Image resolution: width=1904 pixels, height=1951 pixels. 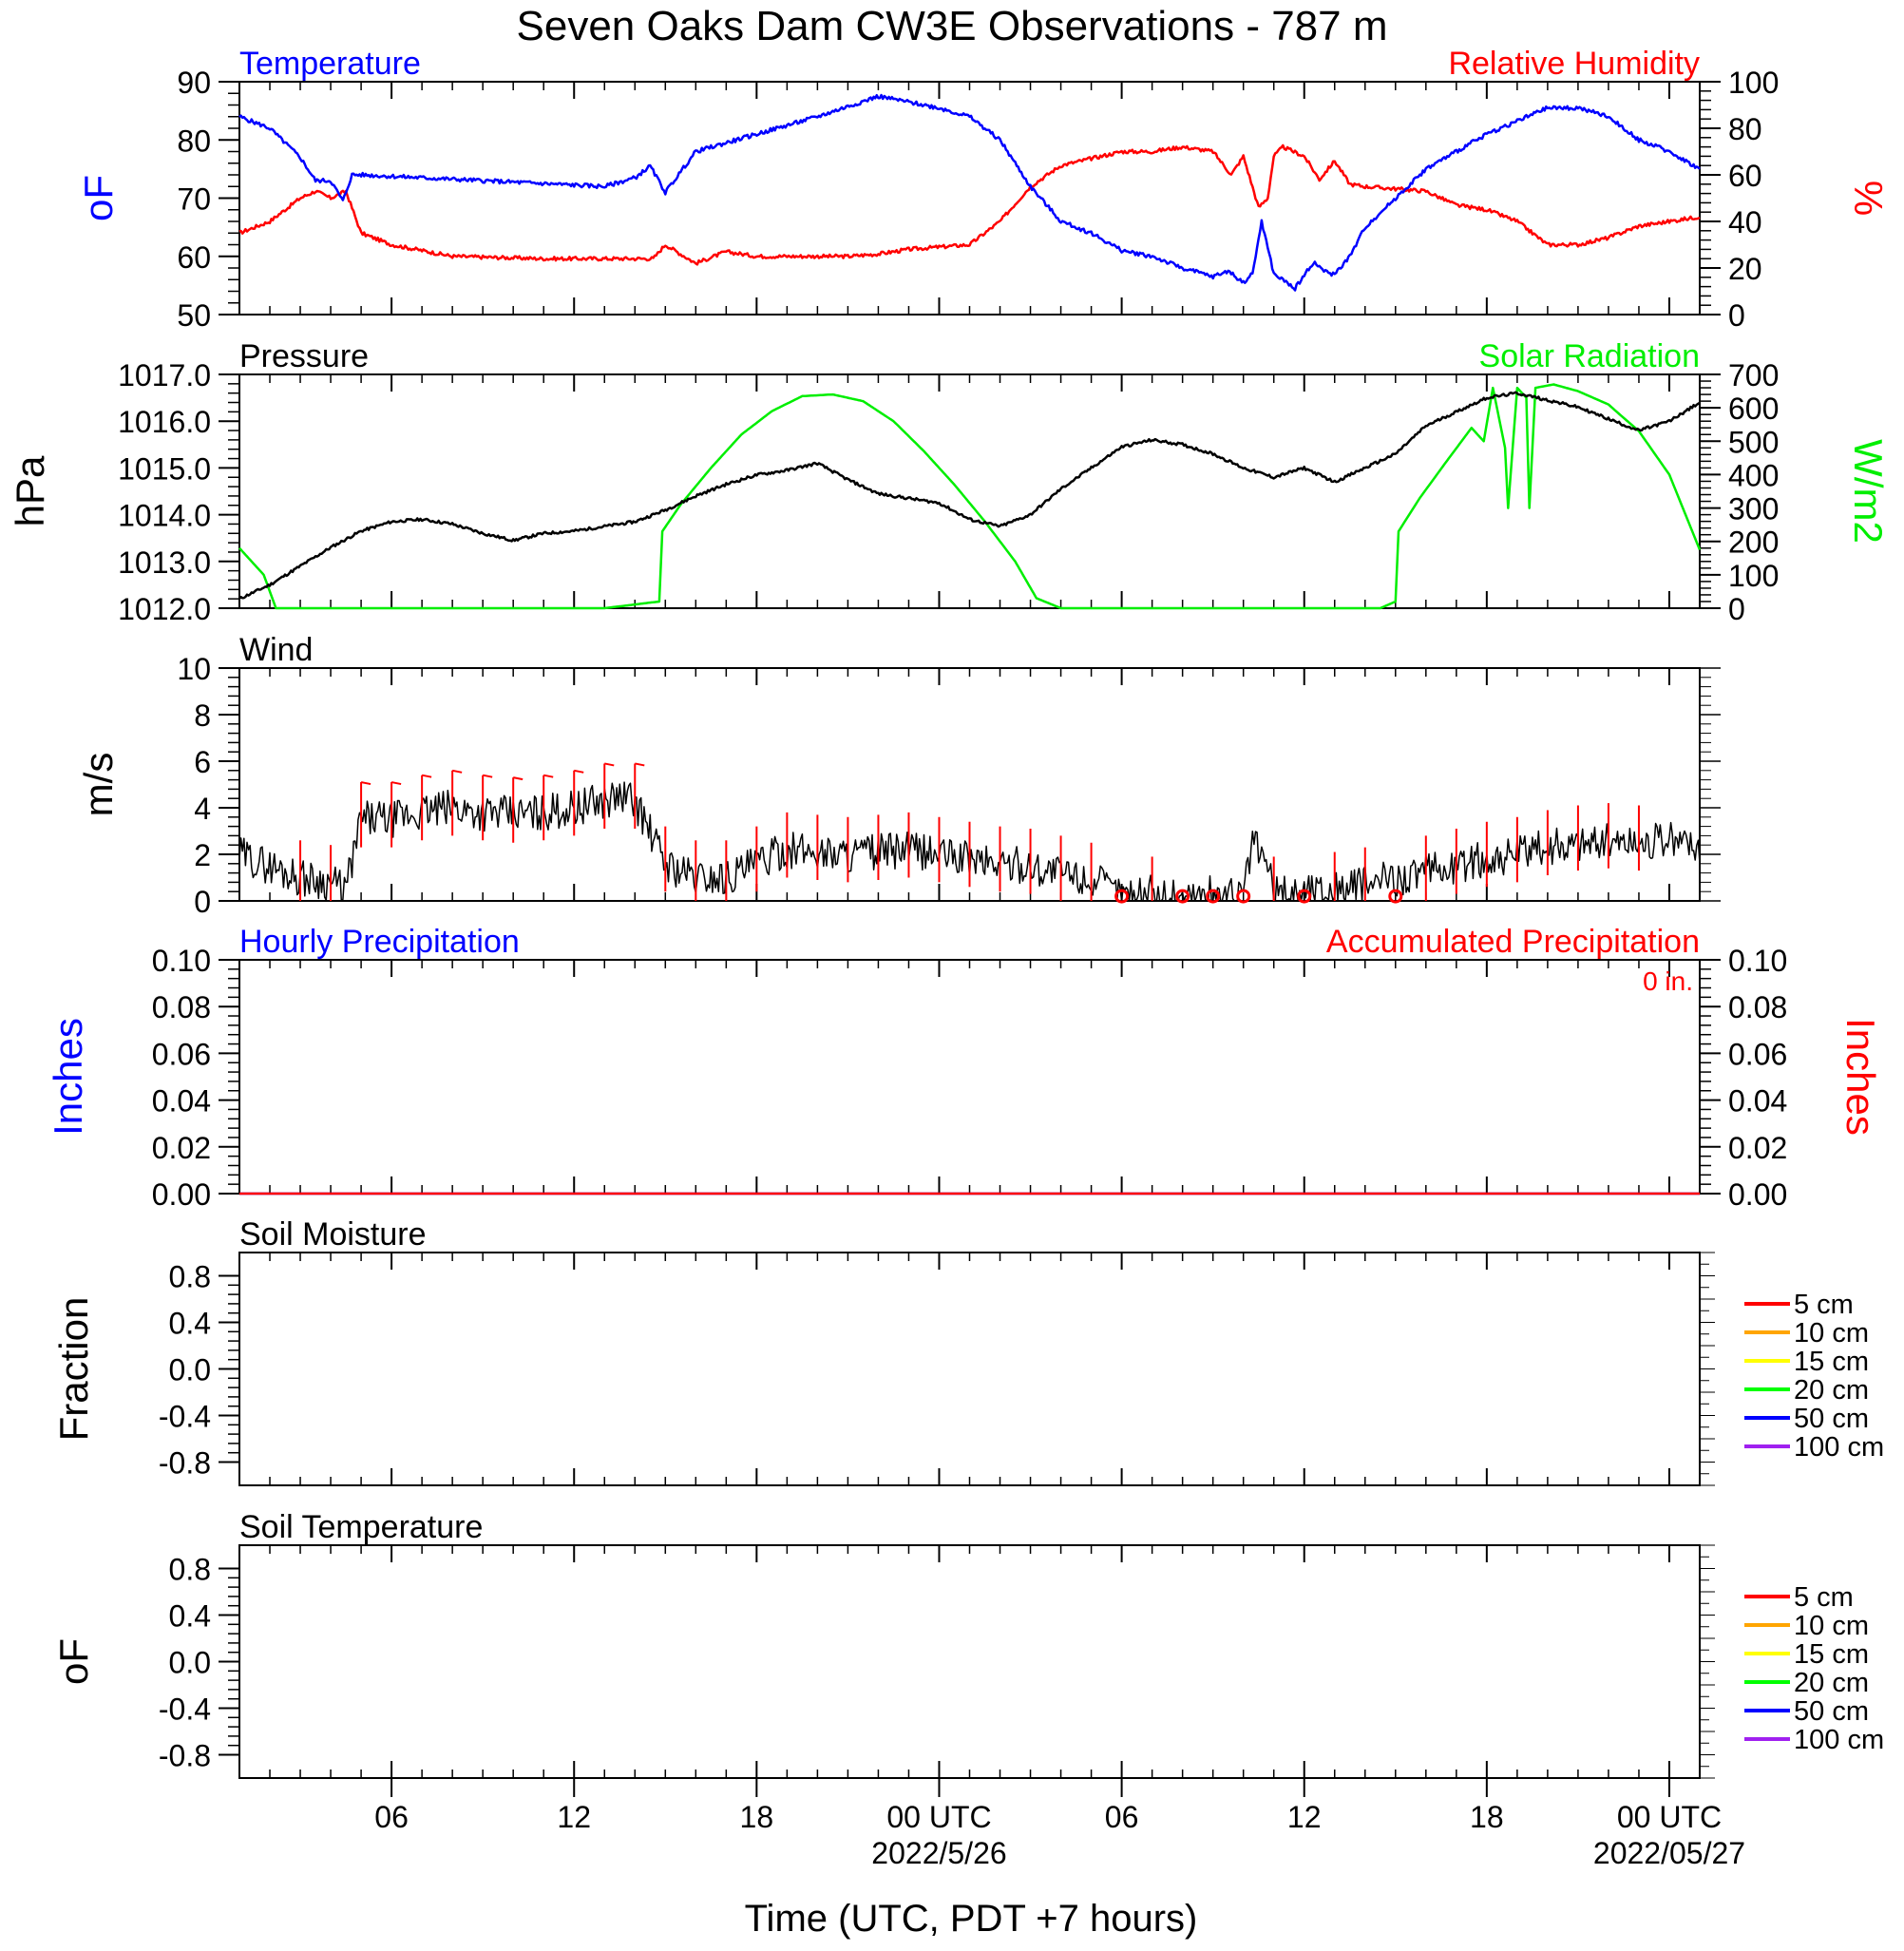 What do you see at coordinates (1669, 1853) in the screenshot?
I see `x-date-label: 2022/05/27` at bounding box center [1669, 1853].